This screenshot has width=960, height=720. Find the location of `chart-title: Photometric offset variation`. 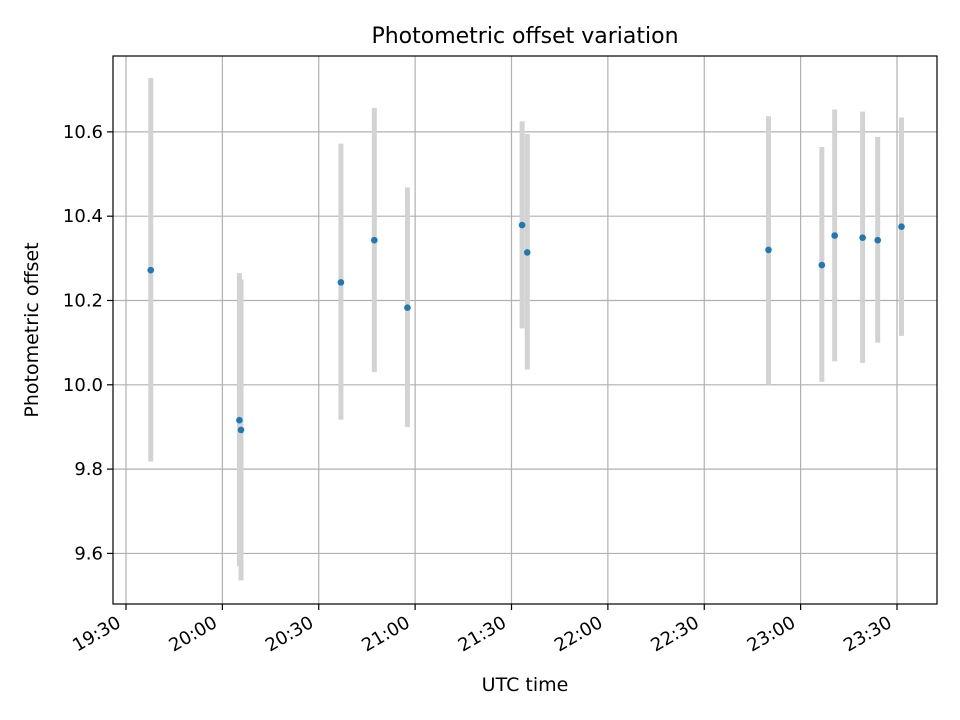

chart-title: Photometric offset variation is located at coordinates (524, 36).